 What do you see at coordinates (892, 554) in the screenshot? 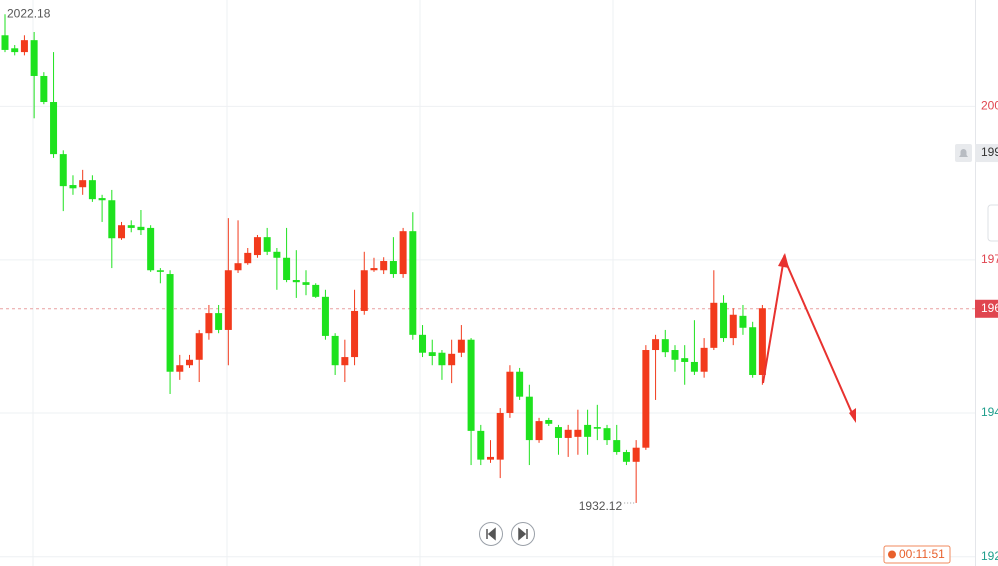
I see `timer-icon` at bounding box center [892, 554].